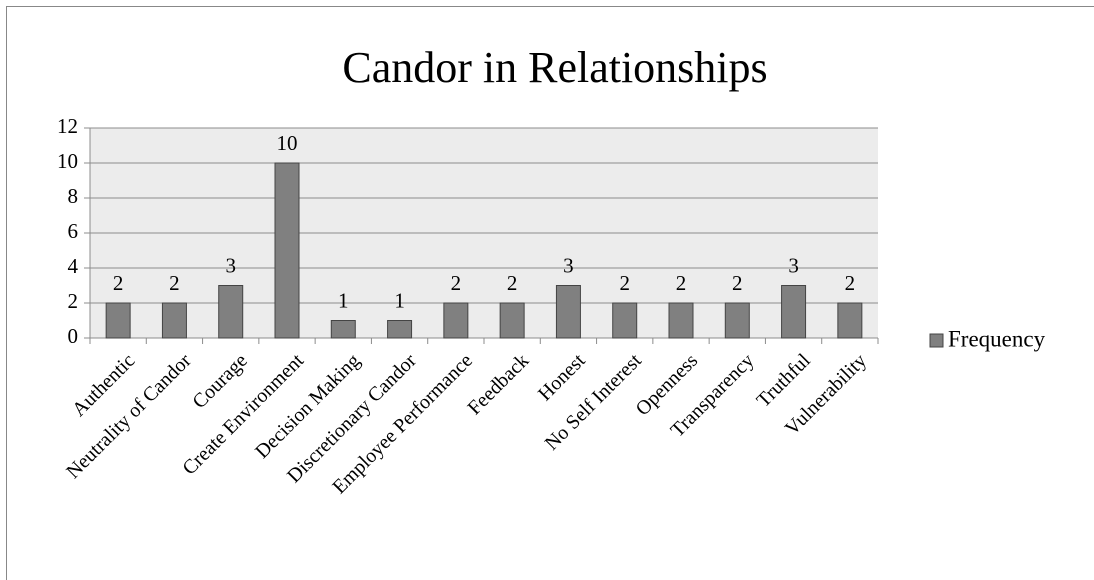 This screenshot has height=580, width=1094. I want to click on y-tick-label: 10, so click(67, 161).